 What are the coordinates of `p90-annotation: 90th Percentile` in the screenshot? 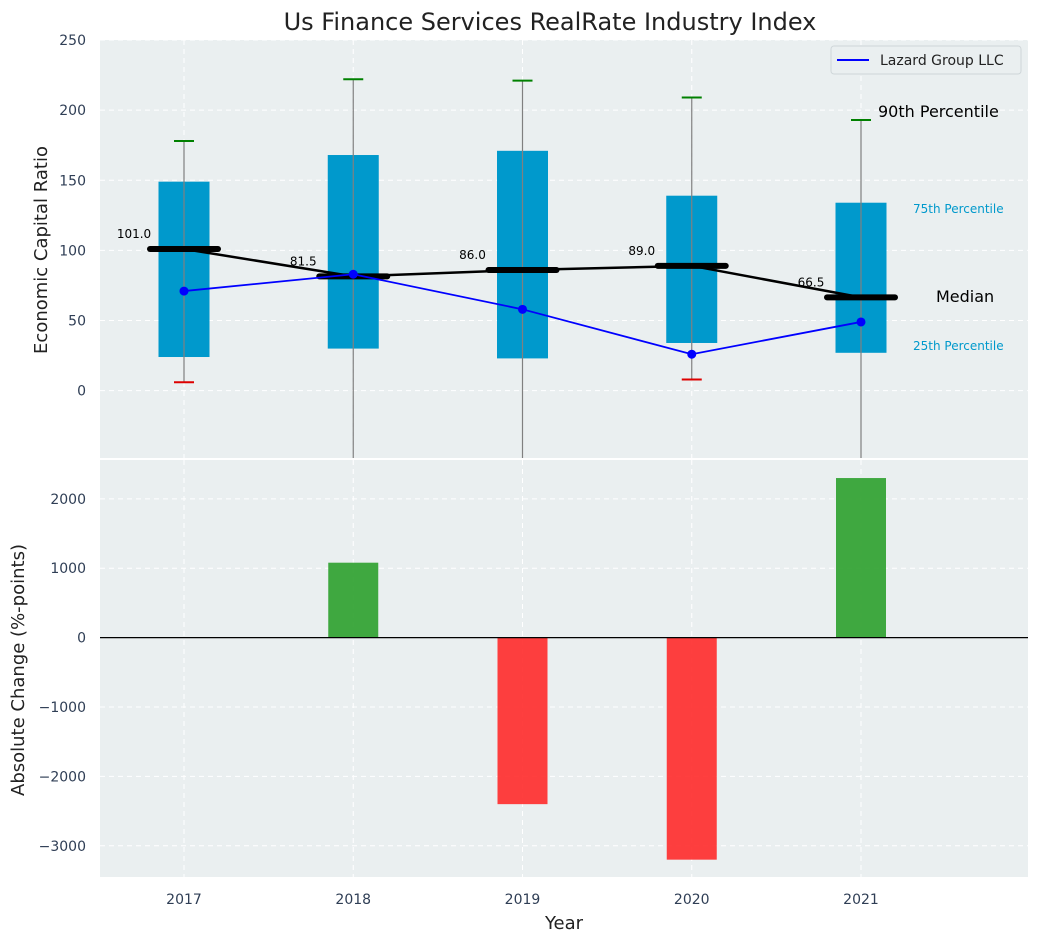 It's located at (938, 111).